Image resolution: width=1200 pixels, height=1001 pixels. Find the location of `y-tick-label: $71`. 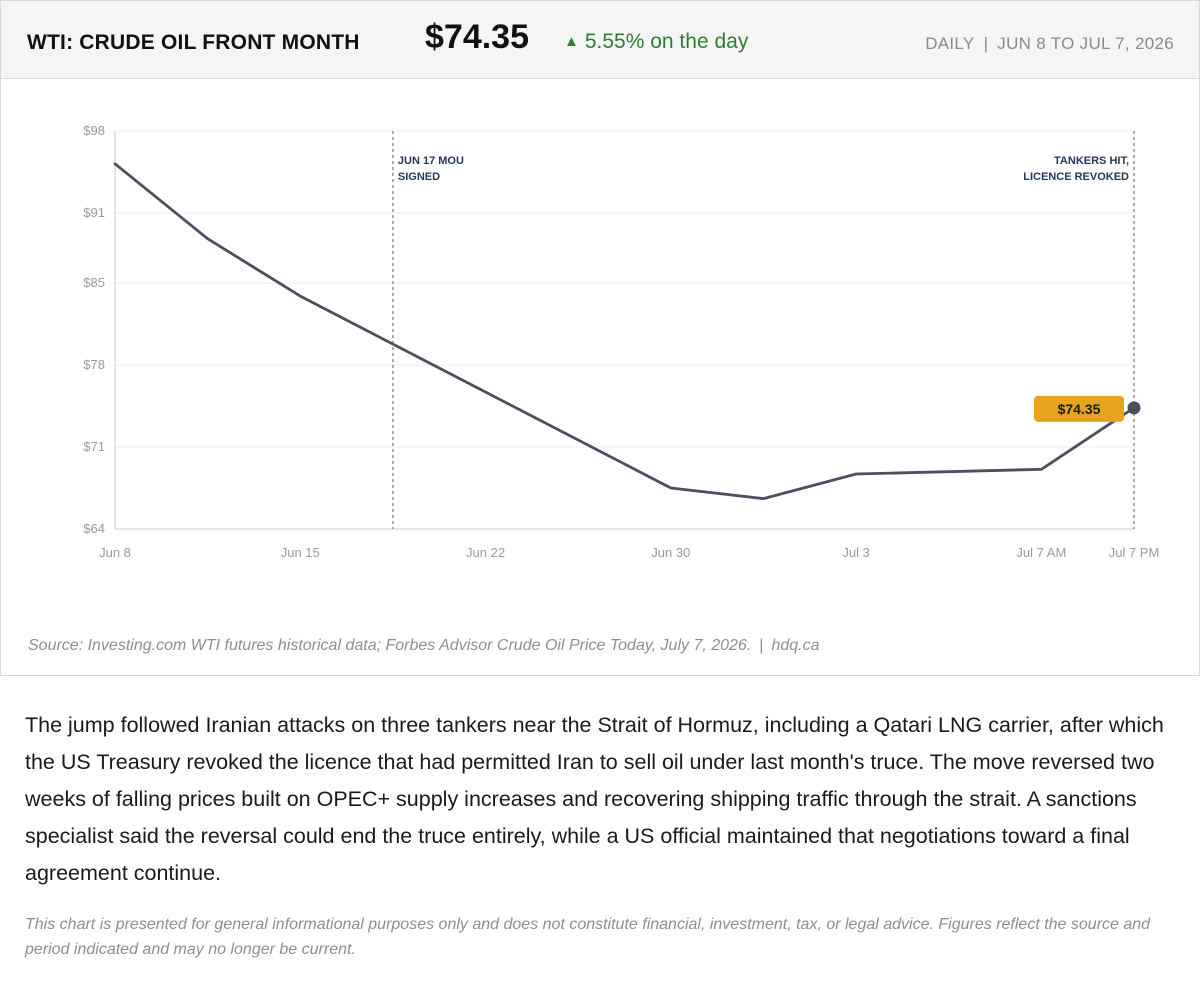

y-tick-label: $71 is located at coordinates (94, 446).